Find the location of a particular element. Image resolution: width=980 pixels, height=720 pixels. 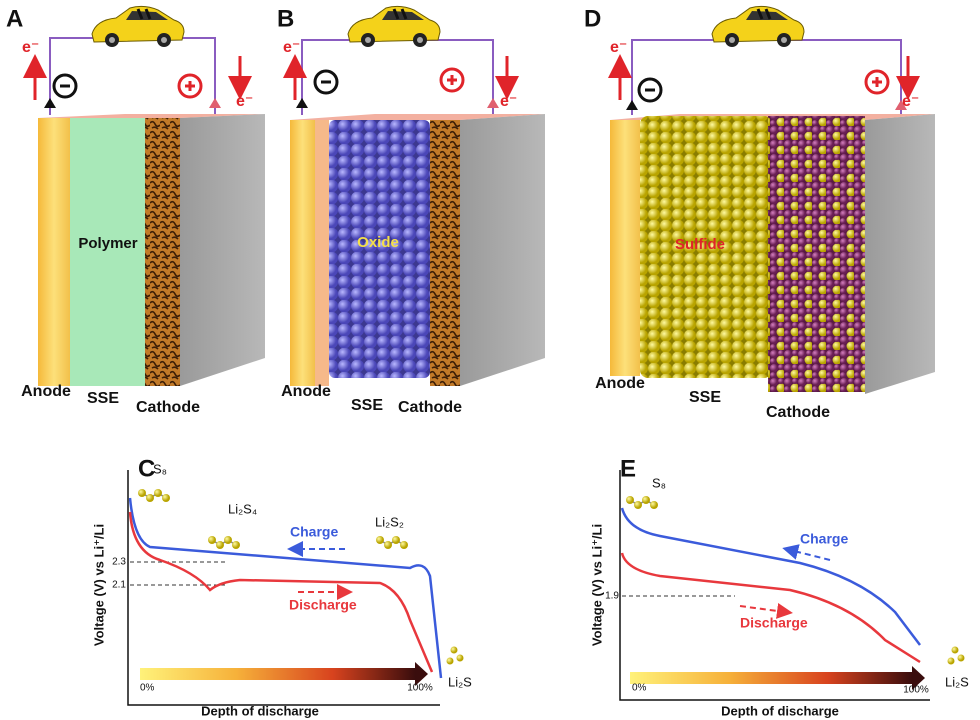

label: Polymer is located at coordinates (107, 243).